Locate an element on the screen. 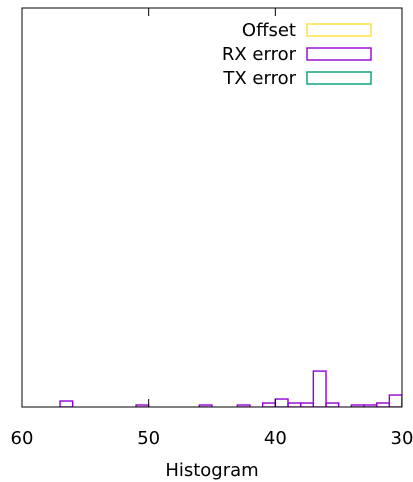  legend: Offset RX error TX error is located at coordinates (297, 54).